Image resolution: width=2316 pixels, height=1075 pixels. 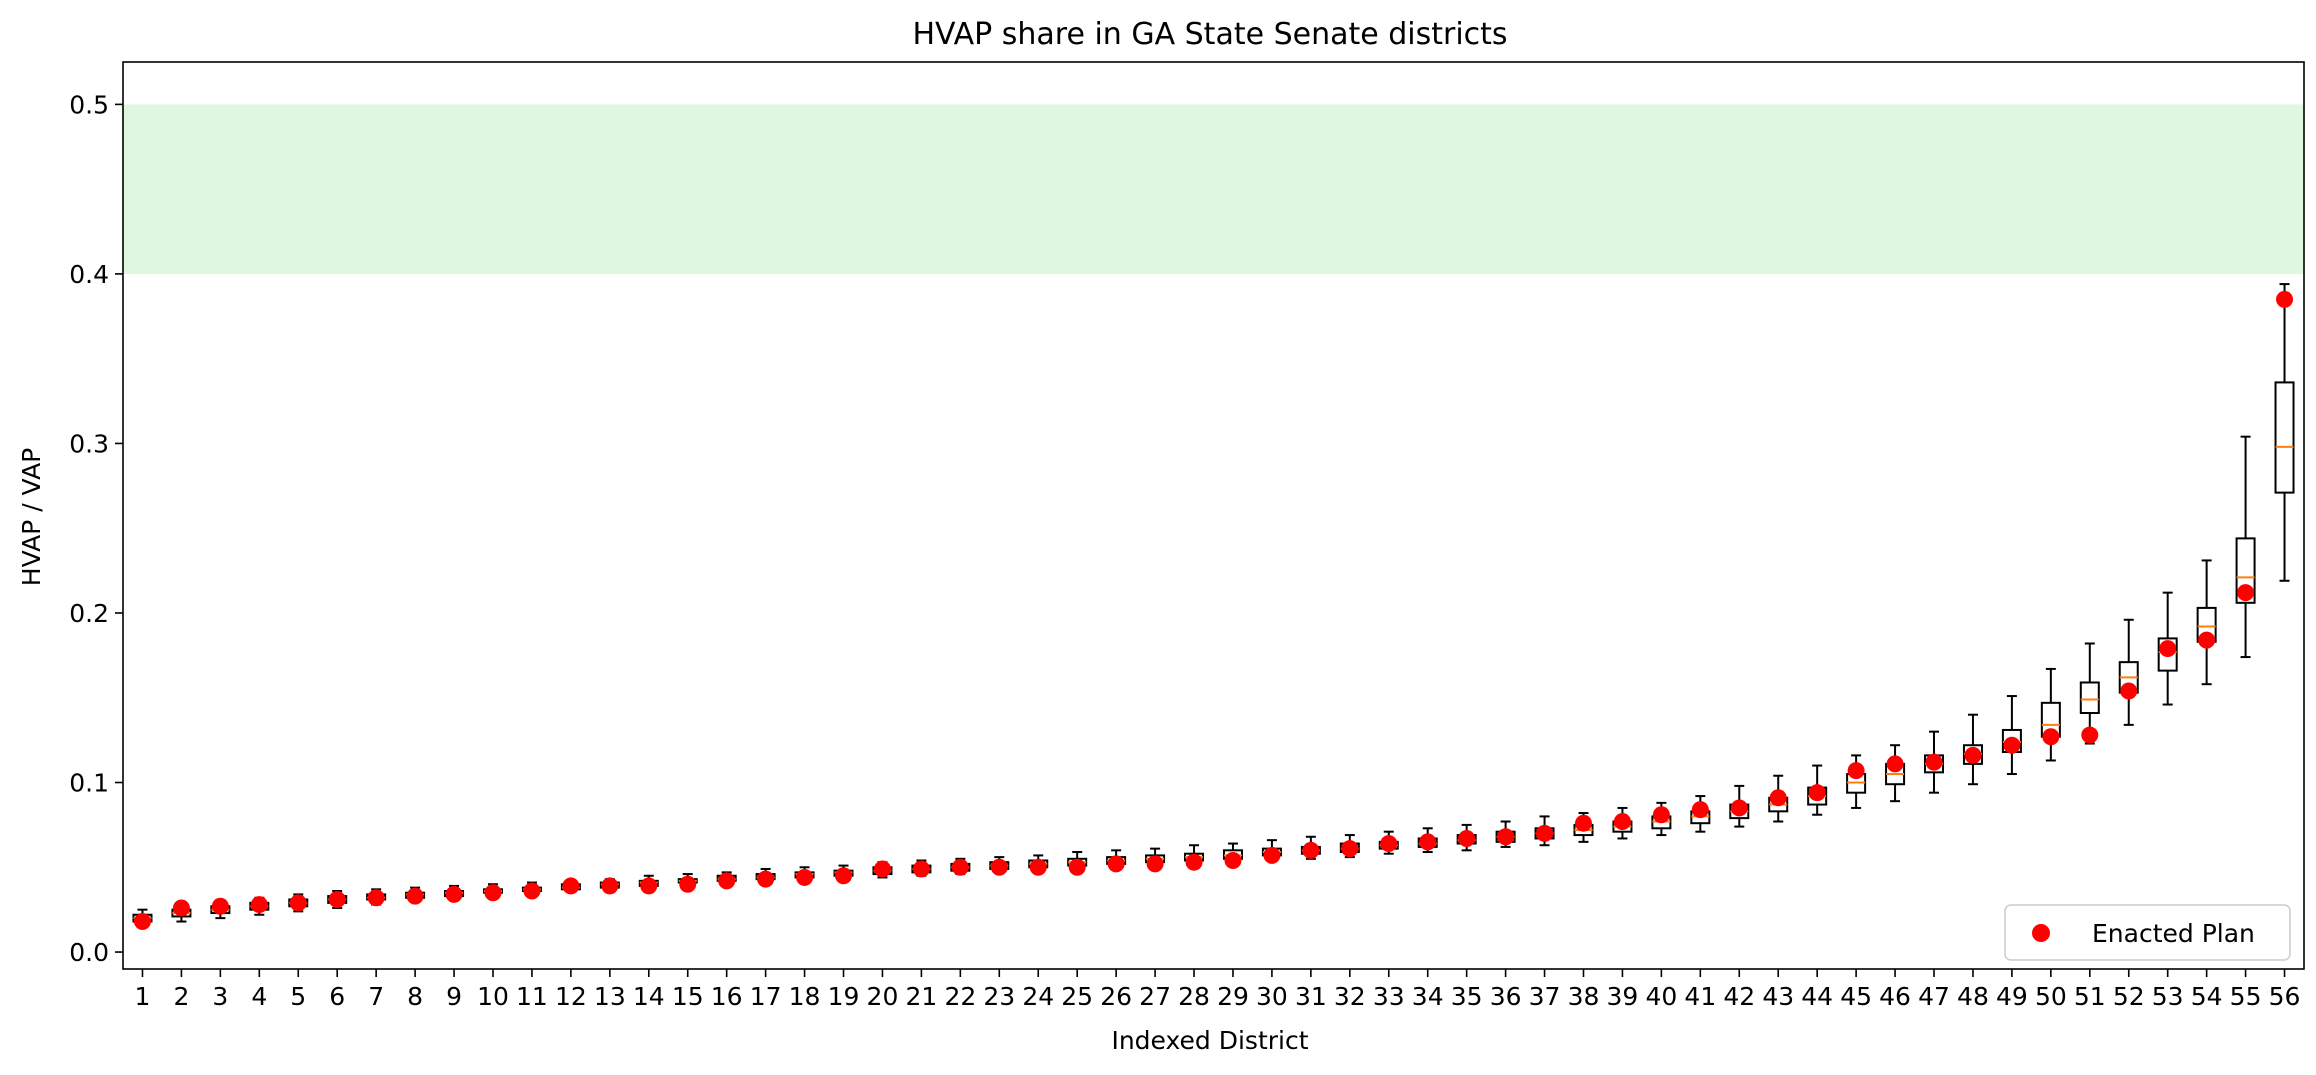 What do you see at coordinates (1389, 996) in the screenshot?
I see `x-tick-label: 33` at bounding box center [1389, 996].